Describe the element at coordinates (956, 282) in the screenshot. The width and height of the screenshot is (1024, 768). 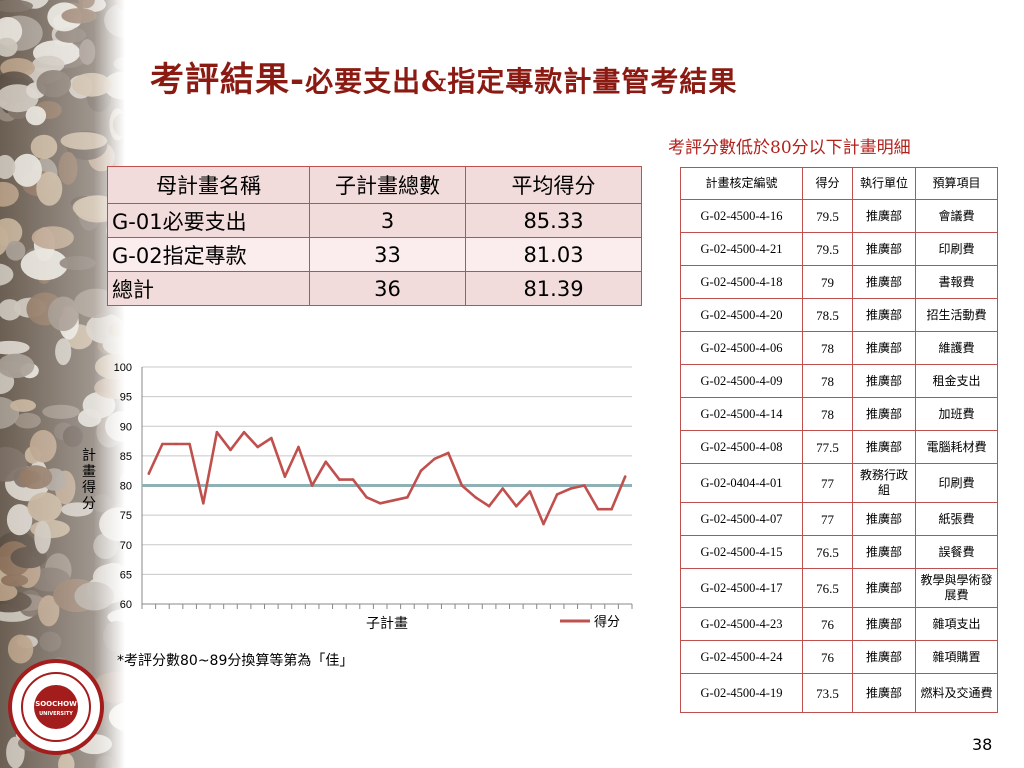
I see `budget-item: 書報費` at that location.